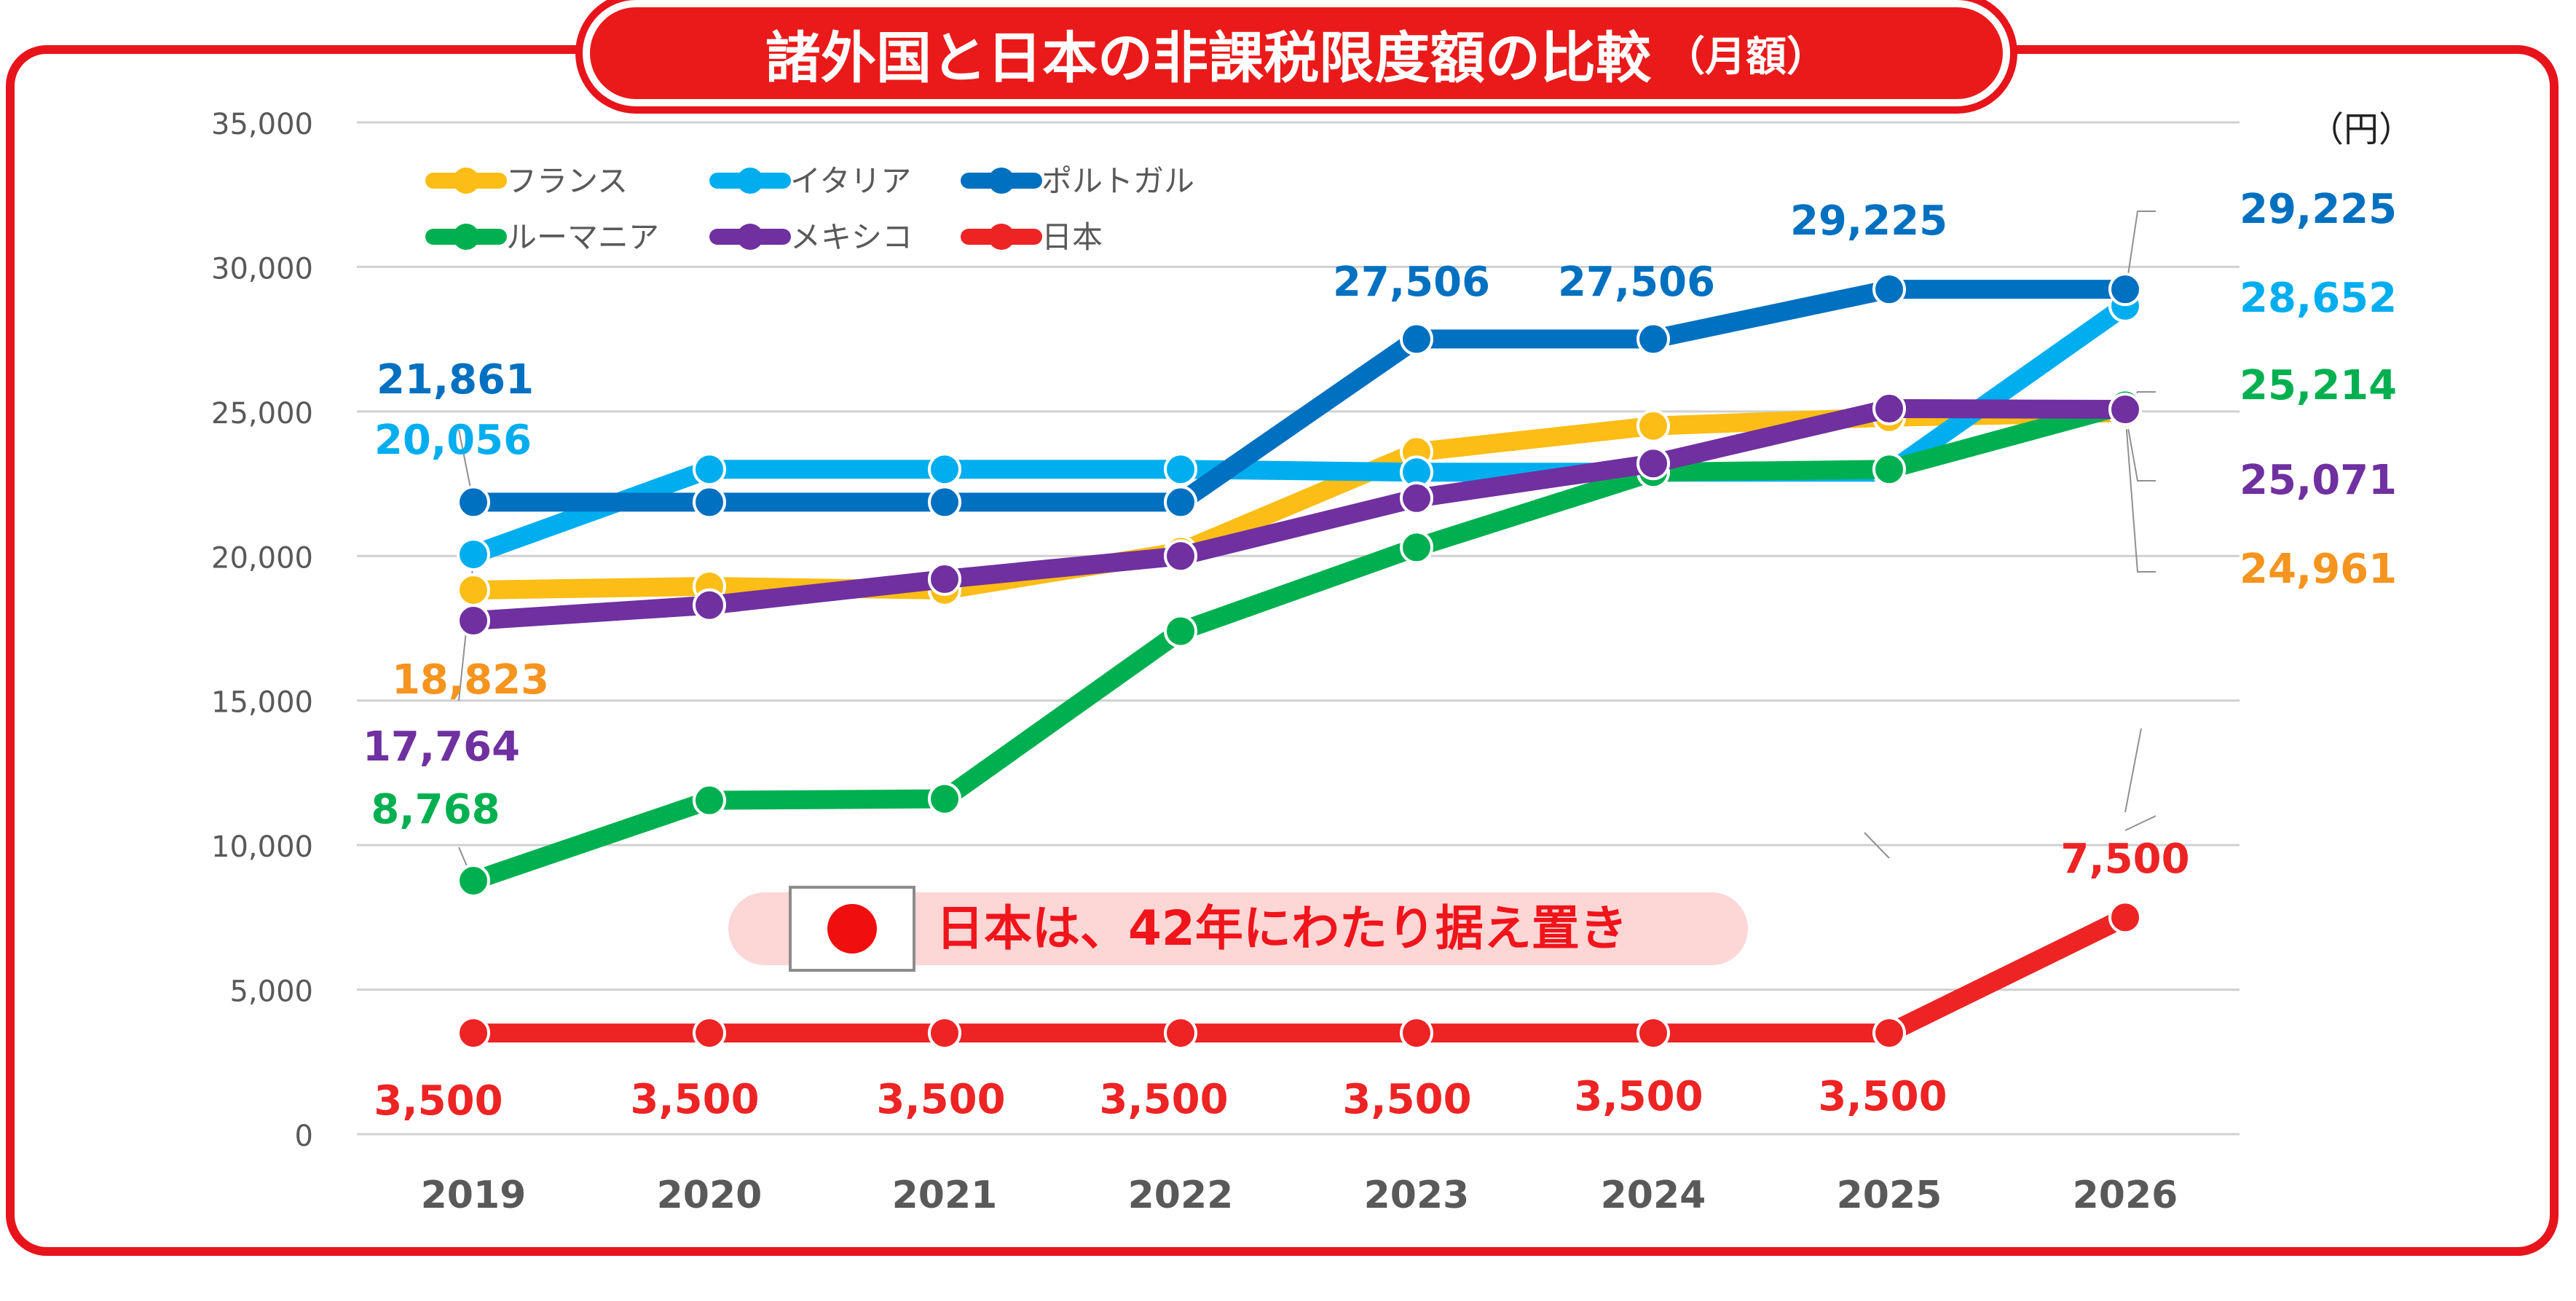 This screenshot has height=1301, width=2576. Describe the element at coordinates (470, 680) in the screenshot. I see `data-label: 18,823` at that location.